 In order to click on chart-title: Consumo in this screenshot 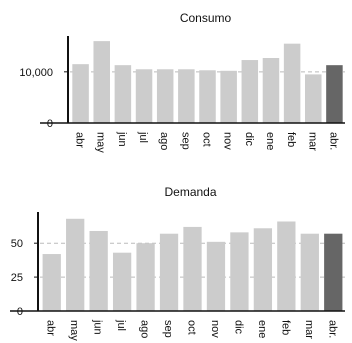, I will do `click(206, 18)`.